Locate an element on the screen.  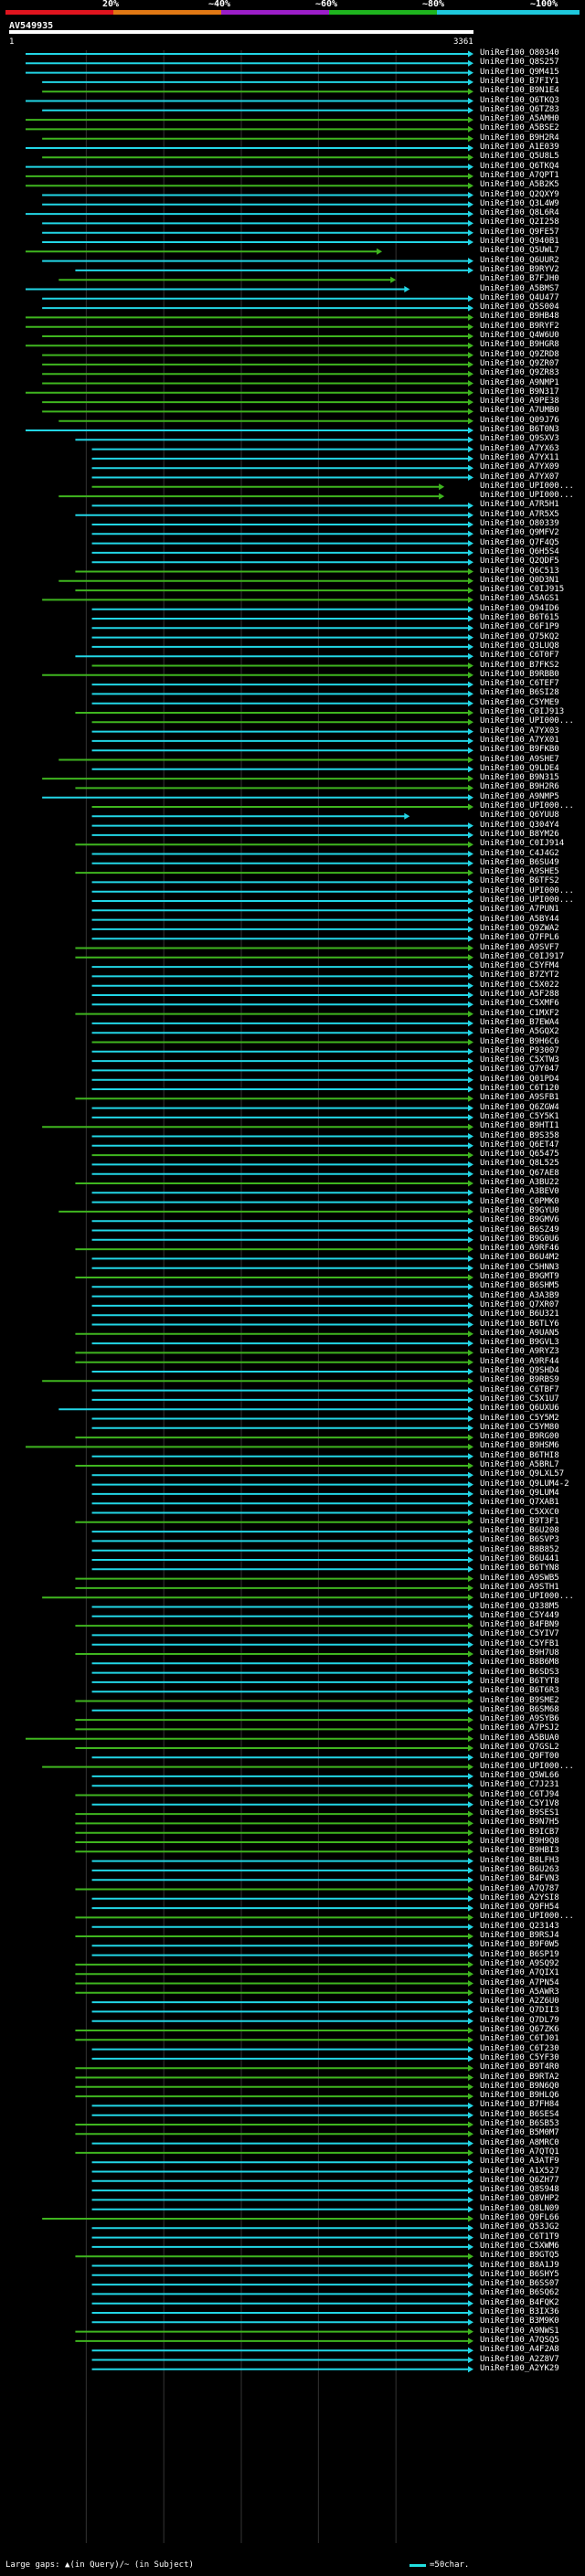
hit-label: UniRef100_O80340 is located at coordinates (519, 53).